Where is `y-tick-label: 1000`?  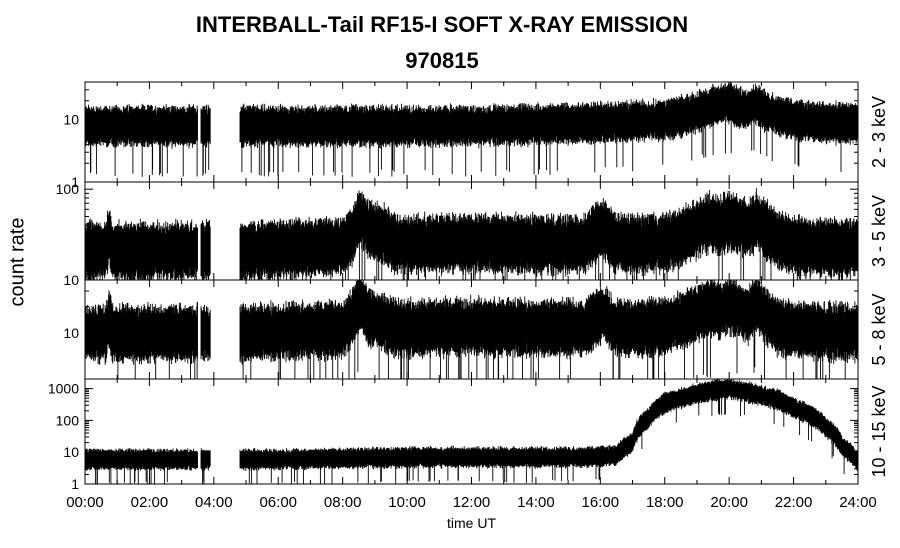 y-tick-label: 1000 is located at coordinates (63, 389).